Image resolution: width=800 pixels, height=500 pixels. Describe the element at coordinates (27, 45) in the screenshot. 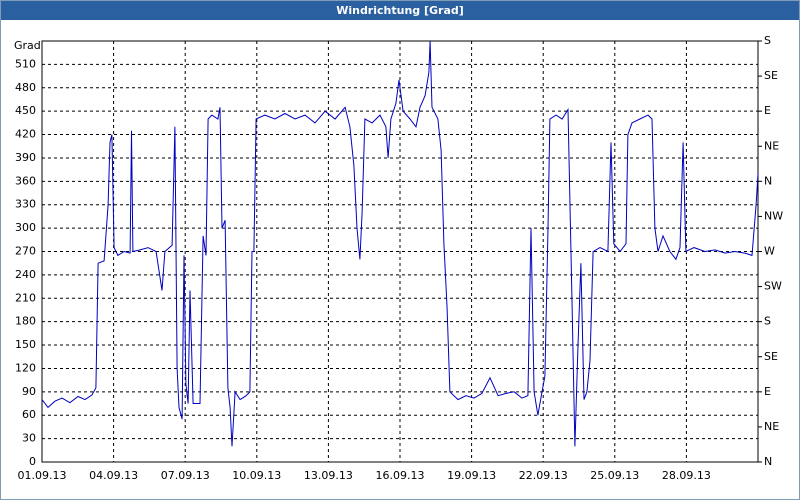

I see `y-axis-label: Grad` at that location.